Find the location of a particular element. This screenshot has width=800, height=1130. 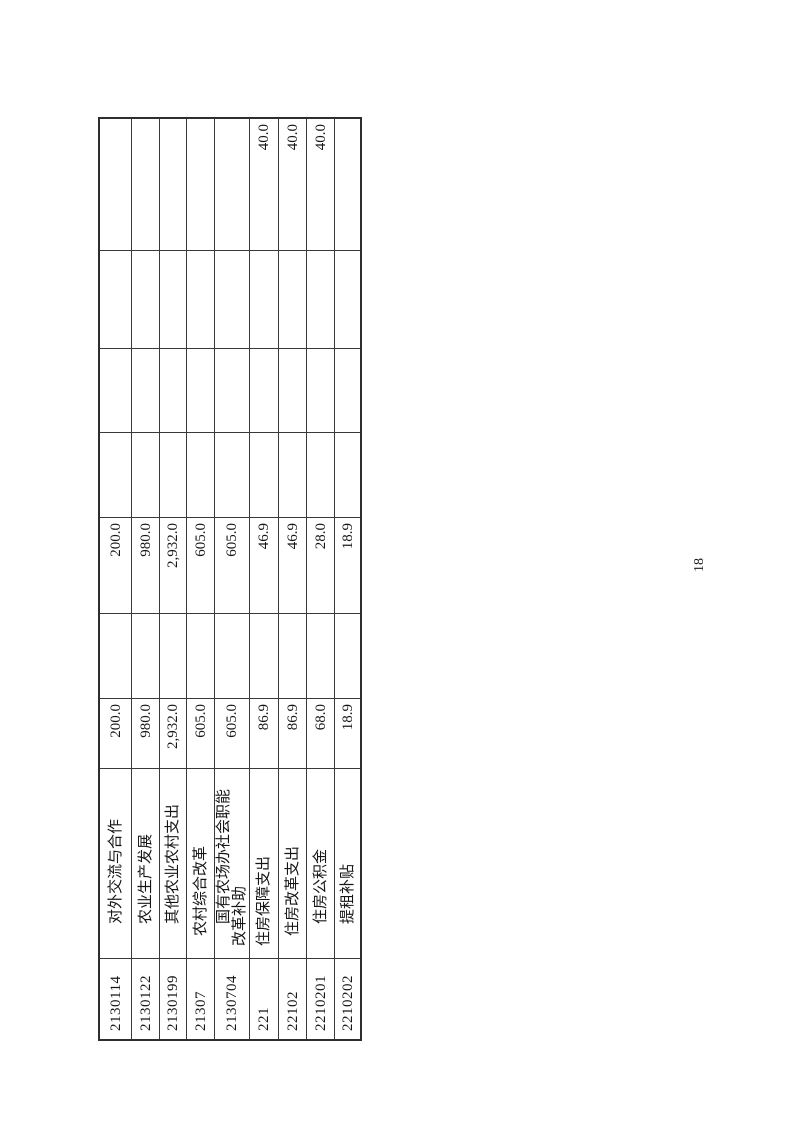

table-row: 22102 住房改革支出 86.9 46.9 40.0 is located at coordinates (293, 579).